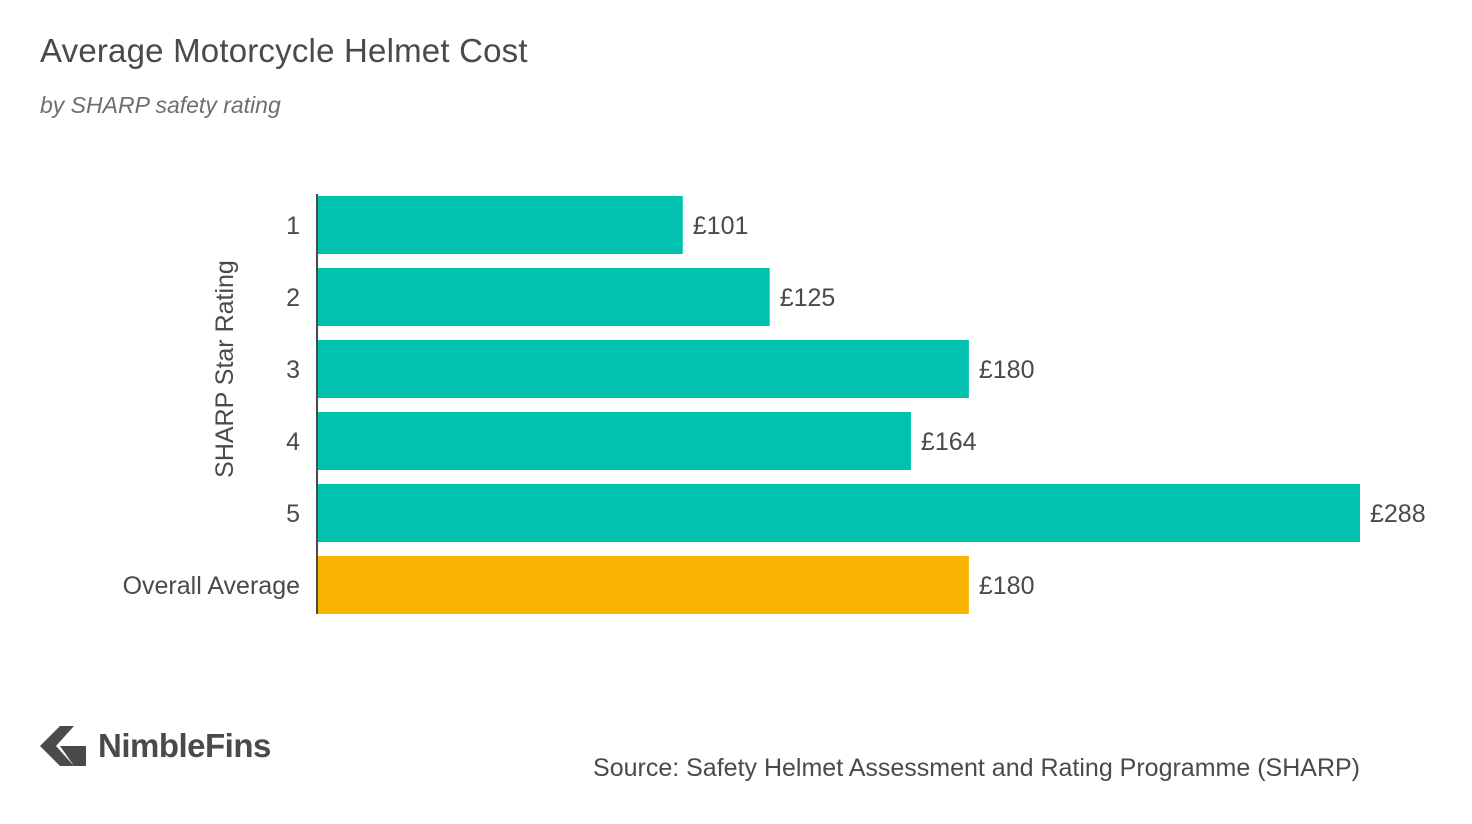 The height and width of the screenshot is (824, 1472). What do you see at coordinates (1398, 514) in the screenshot?
I see `data-label: £288` at bounding box center [1398, 514].